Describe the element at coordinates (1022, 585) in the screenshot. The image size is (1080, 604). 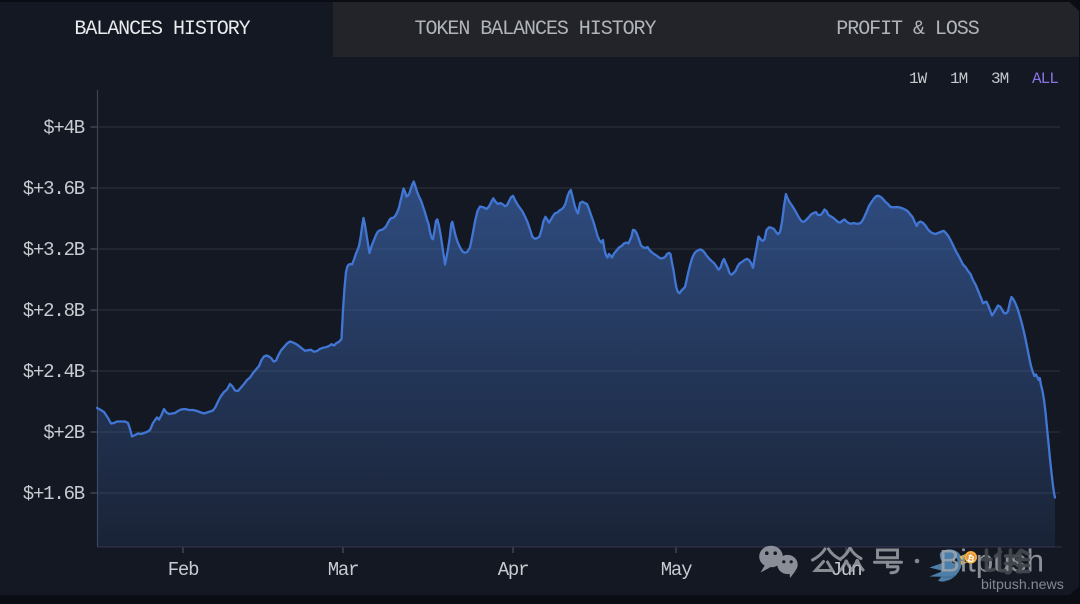
I see `svg-text: bitpush.news` at that location.